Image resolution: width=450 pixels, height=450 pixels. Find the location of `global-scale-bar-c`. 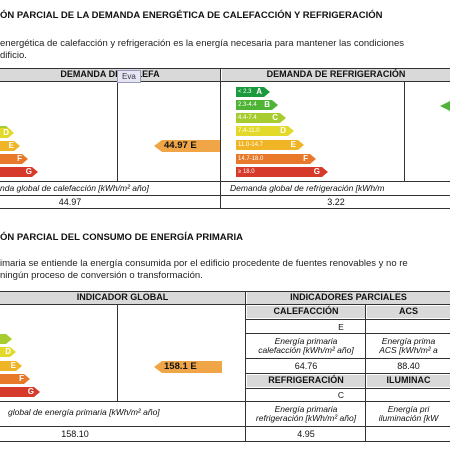

global-scale-bar-c is located at coordinates (6, 339).